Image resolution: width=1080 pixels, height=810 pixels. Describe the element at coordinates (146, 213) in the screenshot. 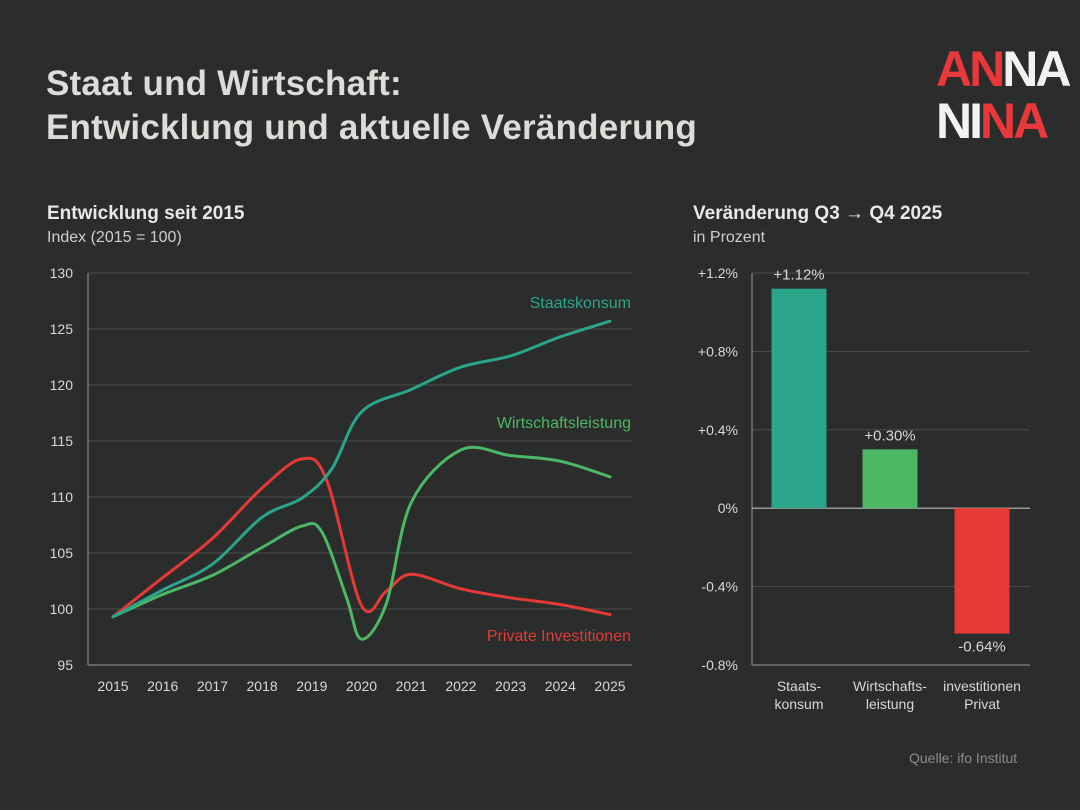

I see `line-chart-title: Entwicklung seit 2015` at that location.